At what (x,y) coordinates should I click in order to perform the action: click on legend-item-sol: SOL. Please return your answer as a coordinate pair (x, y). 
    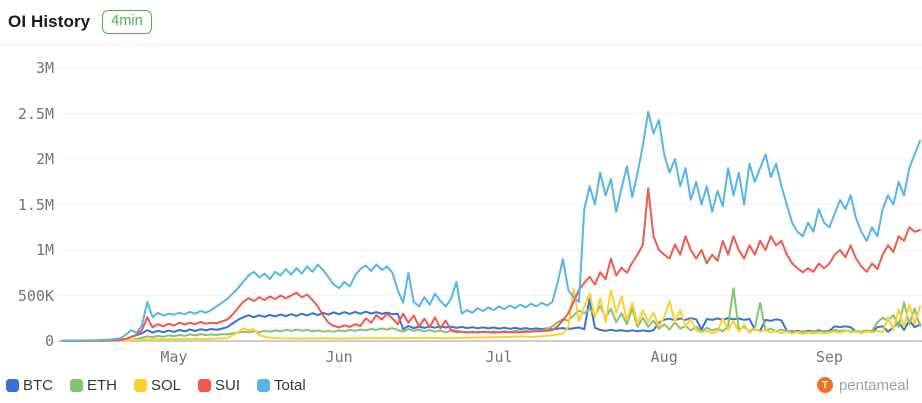
    Looking at the image, I should click on (157, 385).